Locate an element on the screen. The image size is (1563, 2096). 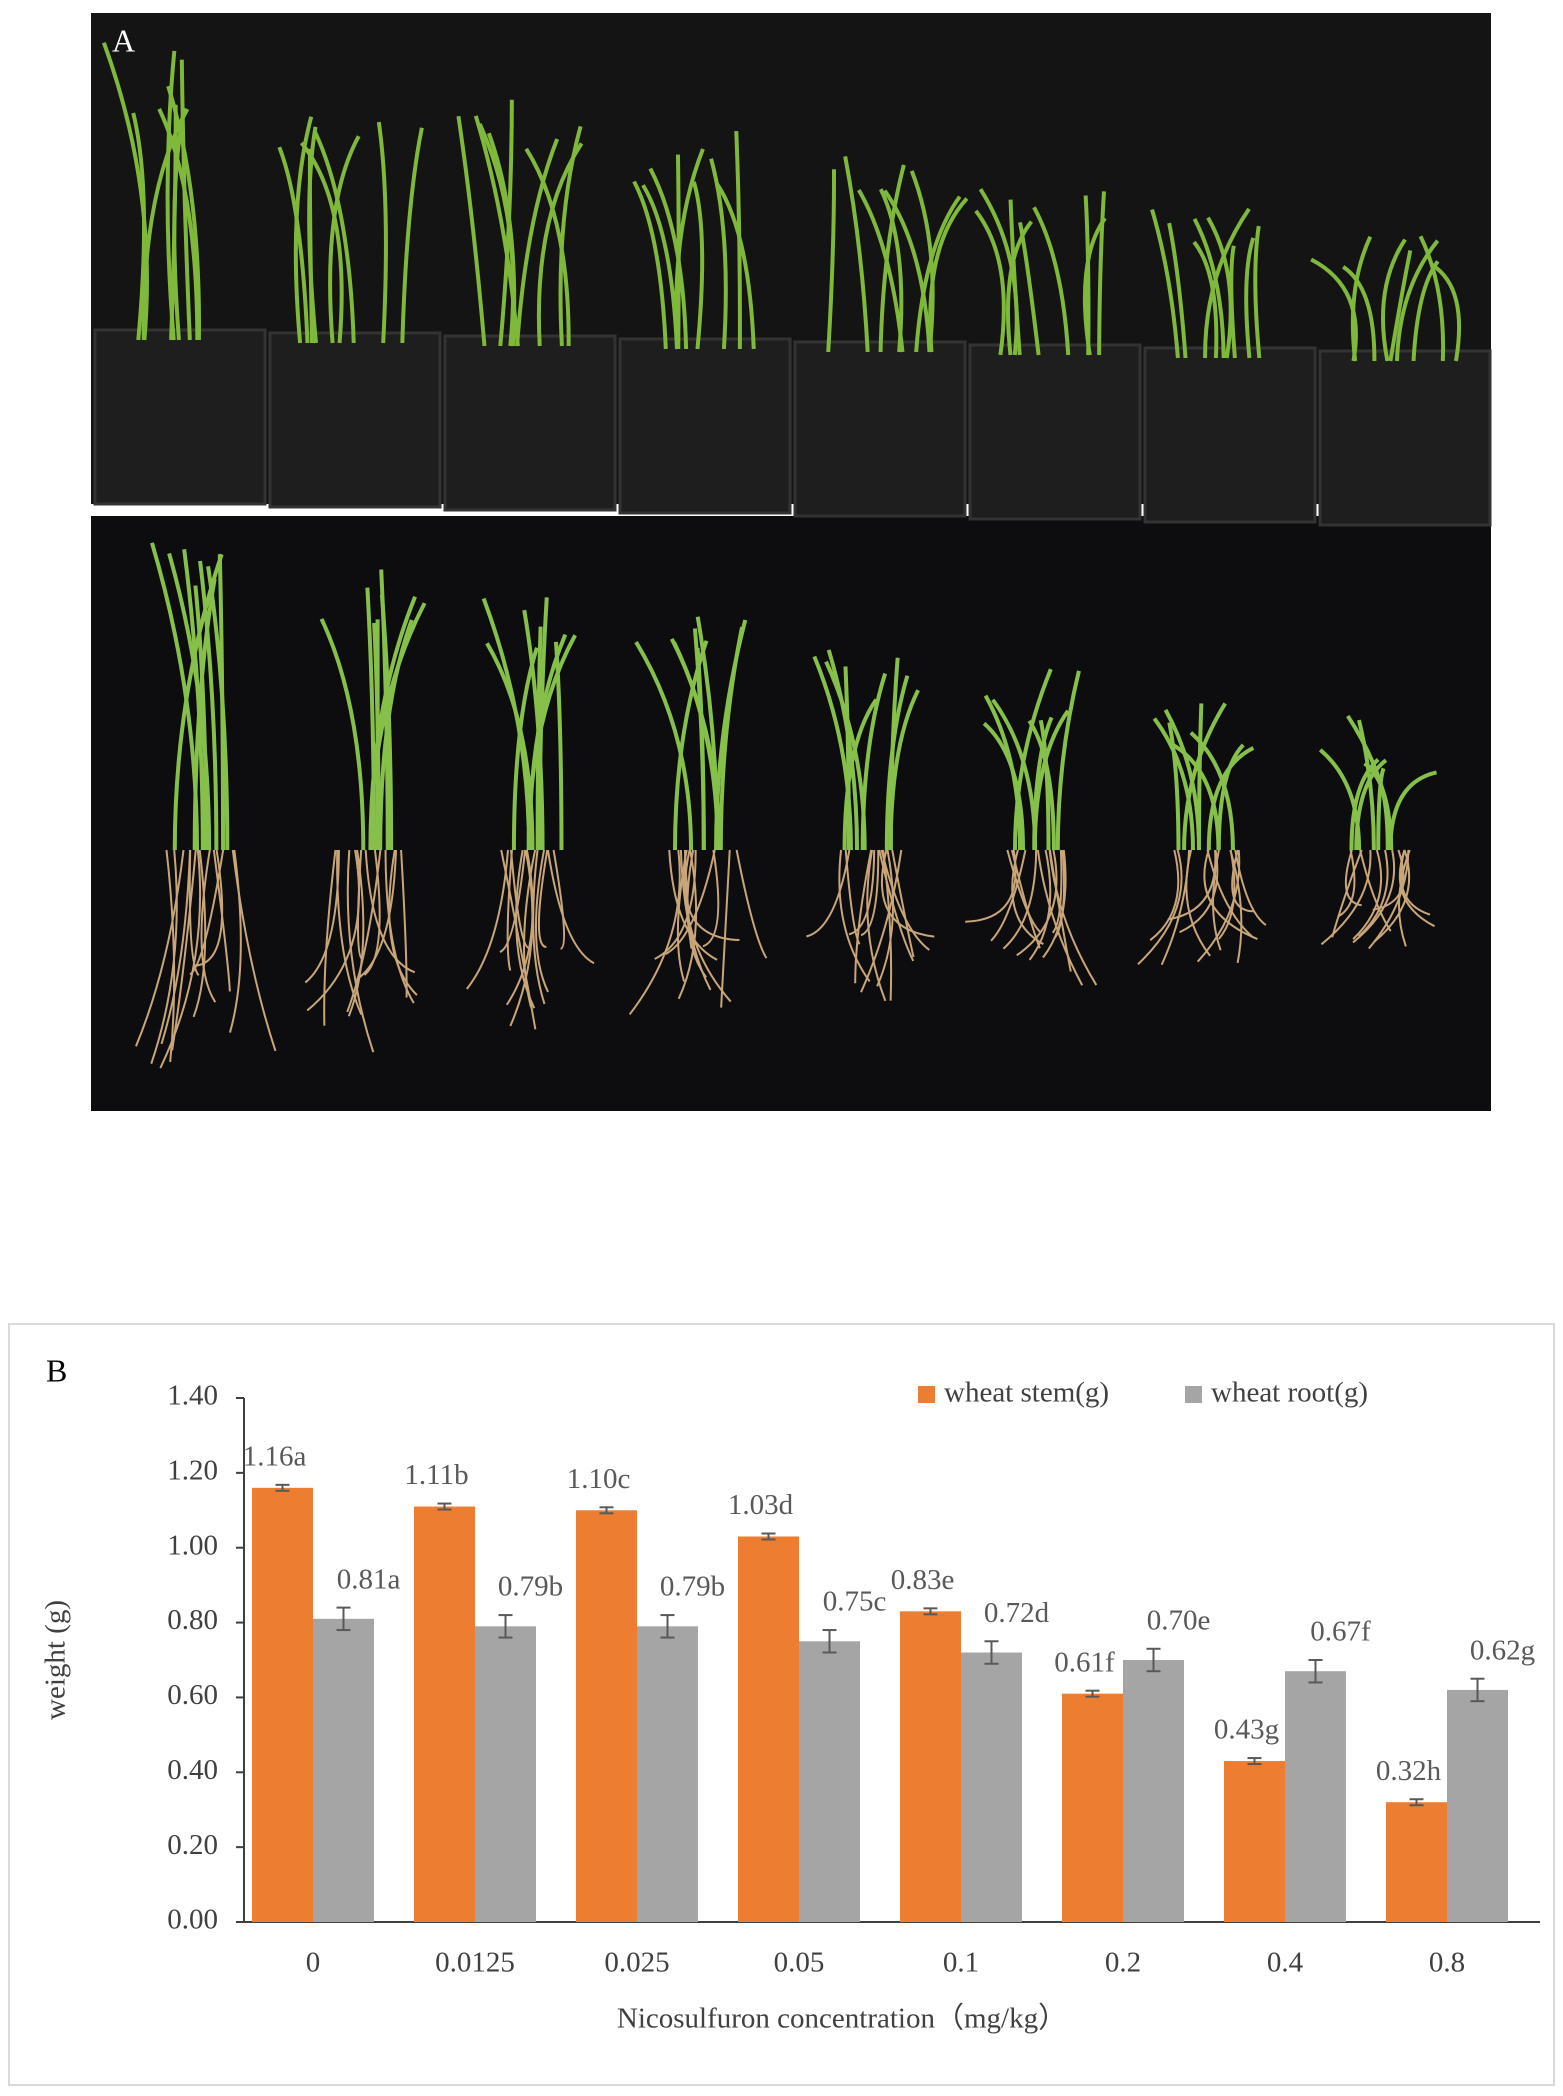
y-tick-label: 1.20 is located at coordinates (192, 1471).